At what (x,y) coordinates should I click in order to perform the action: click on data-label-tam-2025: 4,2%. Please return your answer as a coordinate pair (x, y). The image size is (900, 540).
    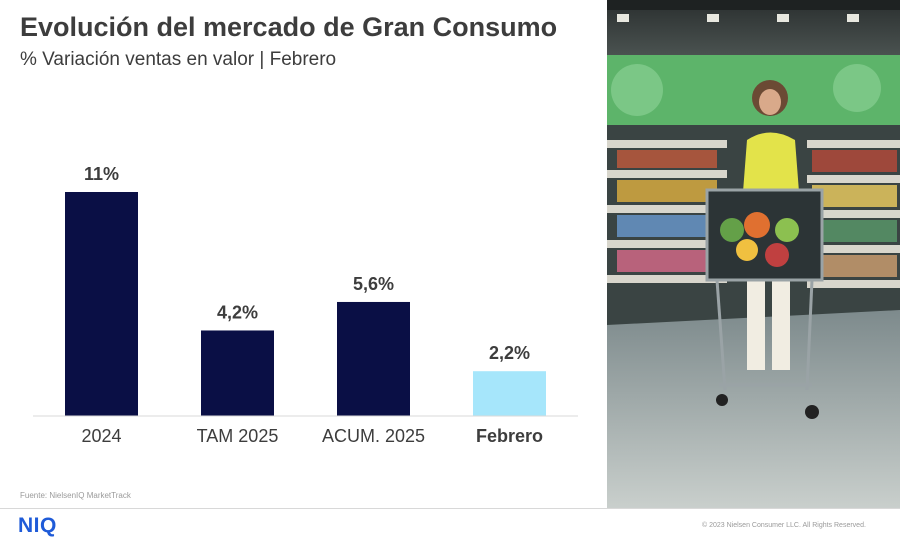
    Looking at the image, I should click on (237, 312).